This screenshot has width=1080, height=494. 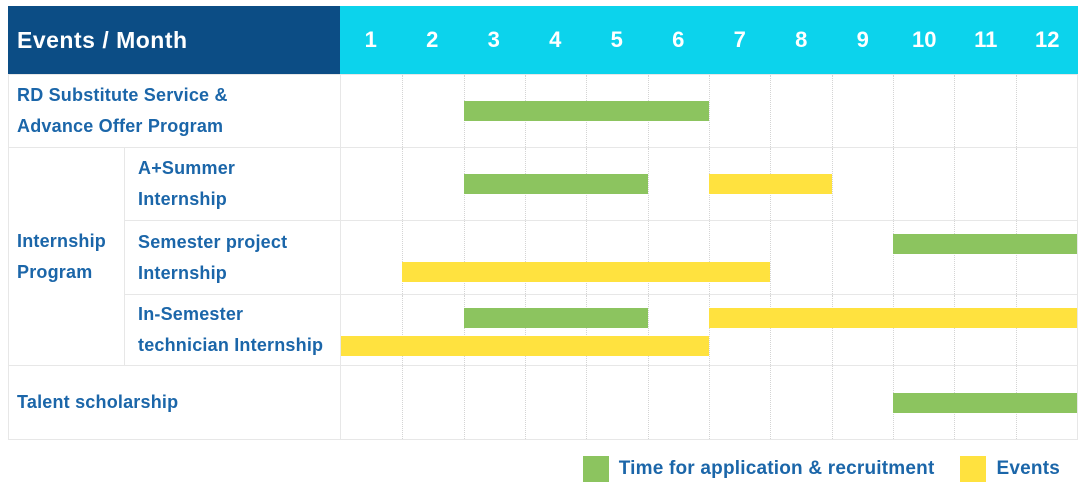 What do you see at coordinates (102, 39) in the screenshot?
I see `table-header-title: Events / Month` at bounding box center [102, 39].